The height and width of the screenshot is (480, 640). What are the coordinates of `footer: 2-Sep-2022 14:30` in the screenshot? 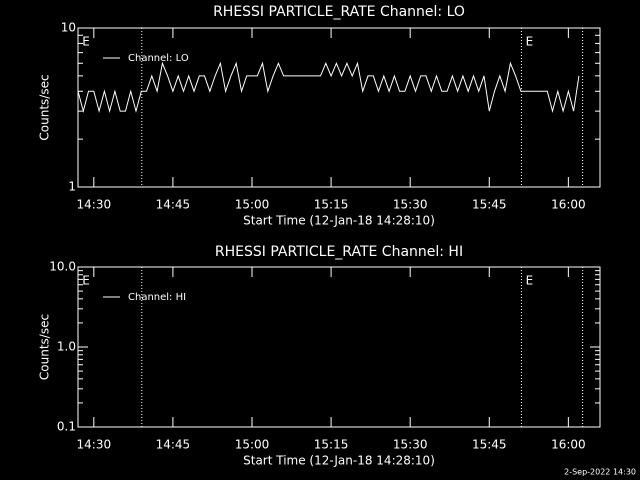 It's located at (600, 472).